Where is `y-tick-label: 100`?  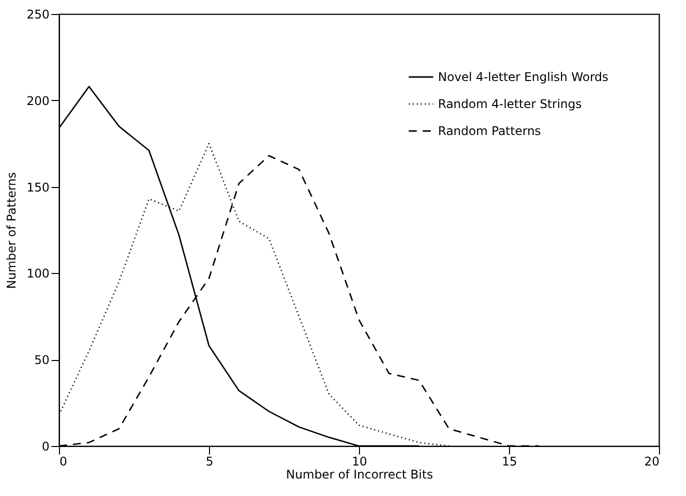
y-tick-label: 100 is located at coordinates (38, 273).